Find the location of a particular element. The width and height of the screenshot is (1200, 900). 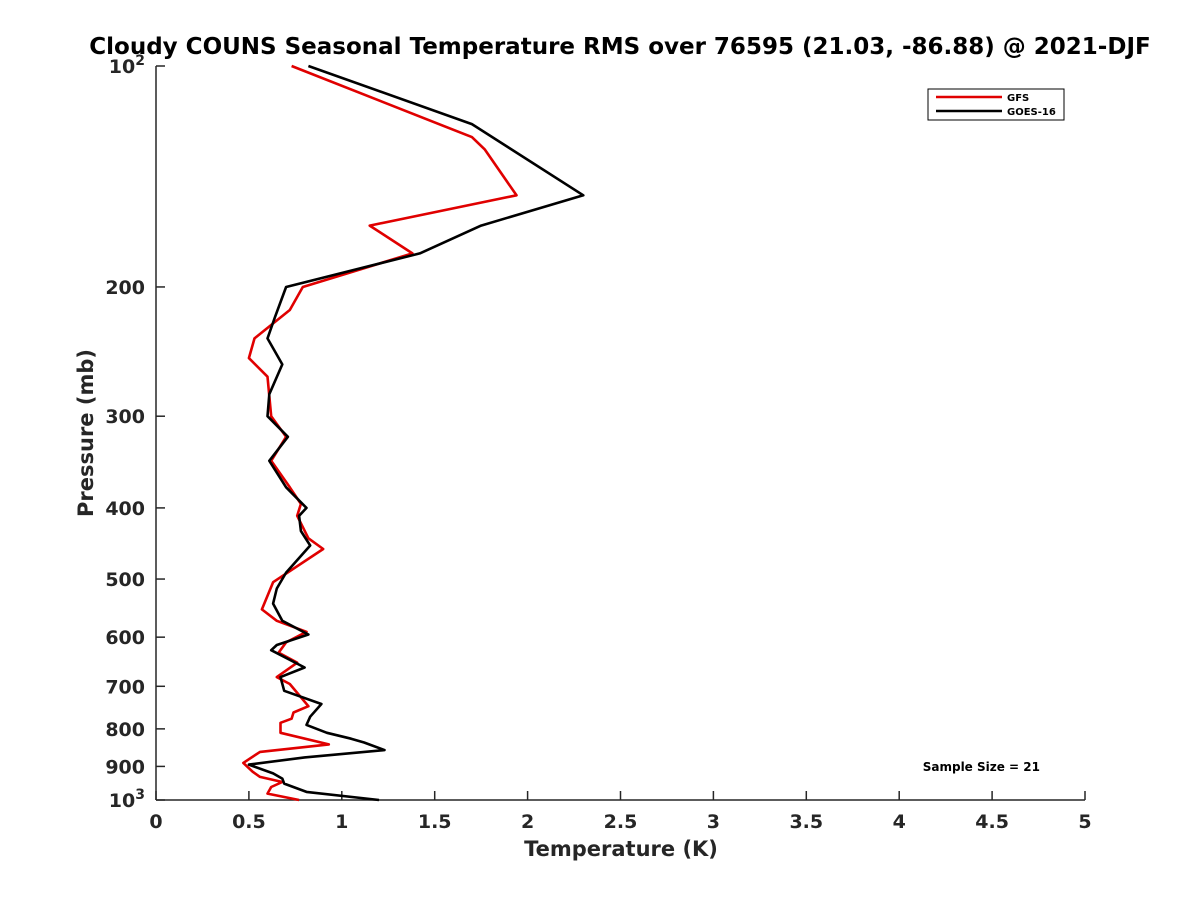

y-tick-label: 600 is located at coordinates (125, 638).